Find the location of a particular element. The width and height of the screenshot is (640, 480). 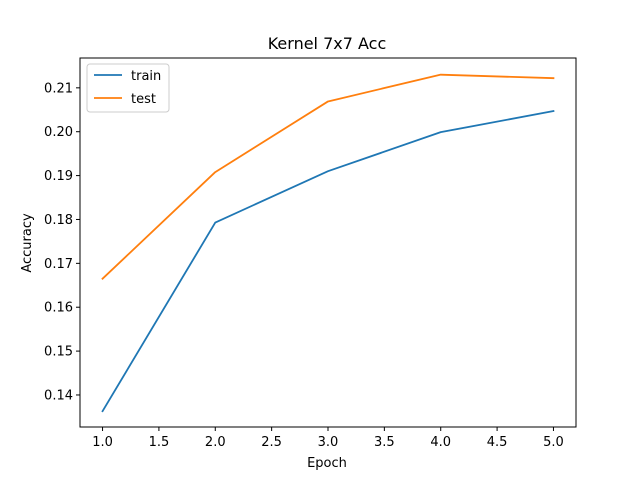

x-tick-label: 5.0 is located at coordinates (553, 442).